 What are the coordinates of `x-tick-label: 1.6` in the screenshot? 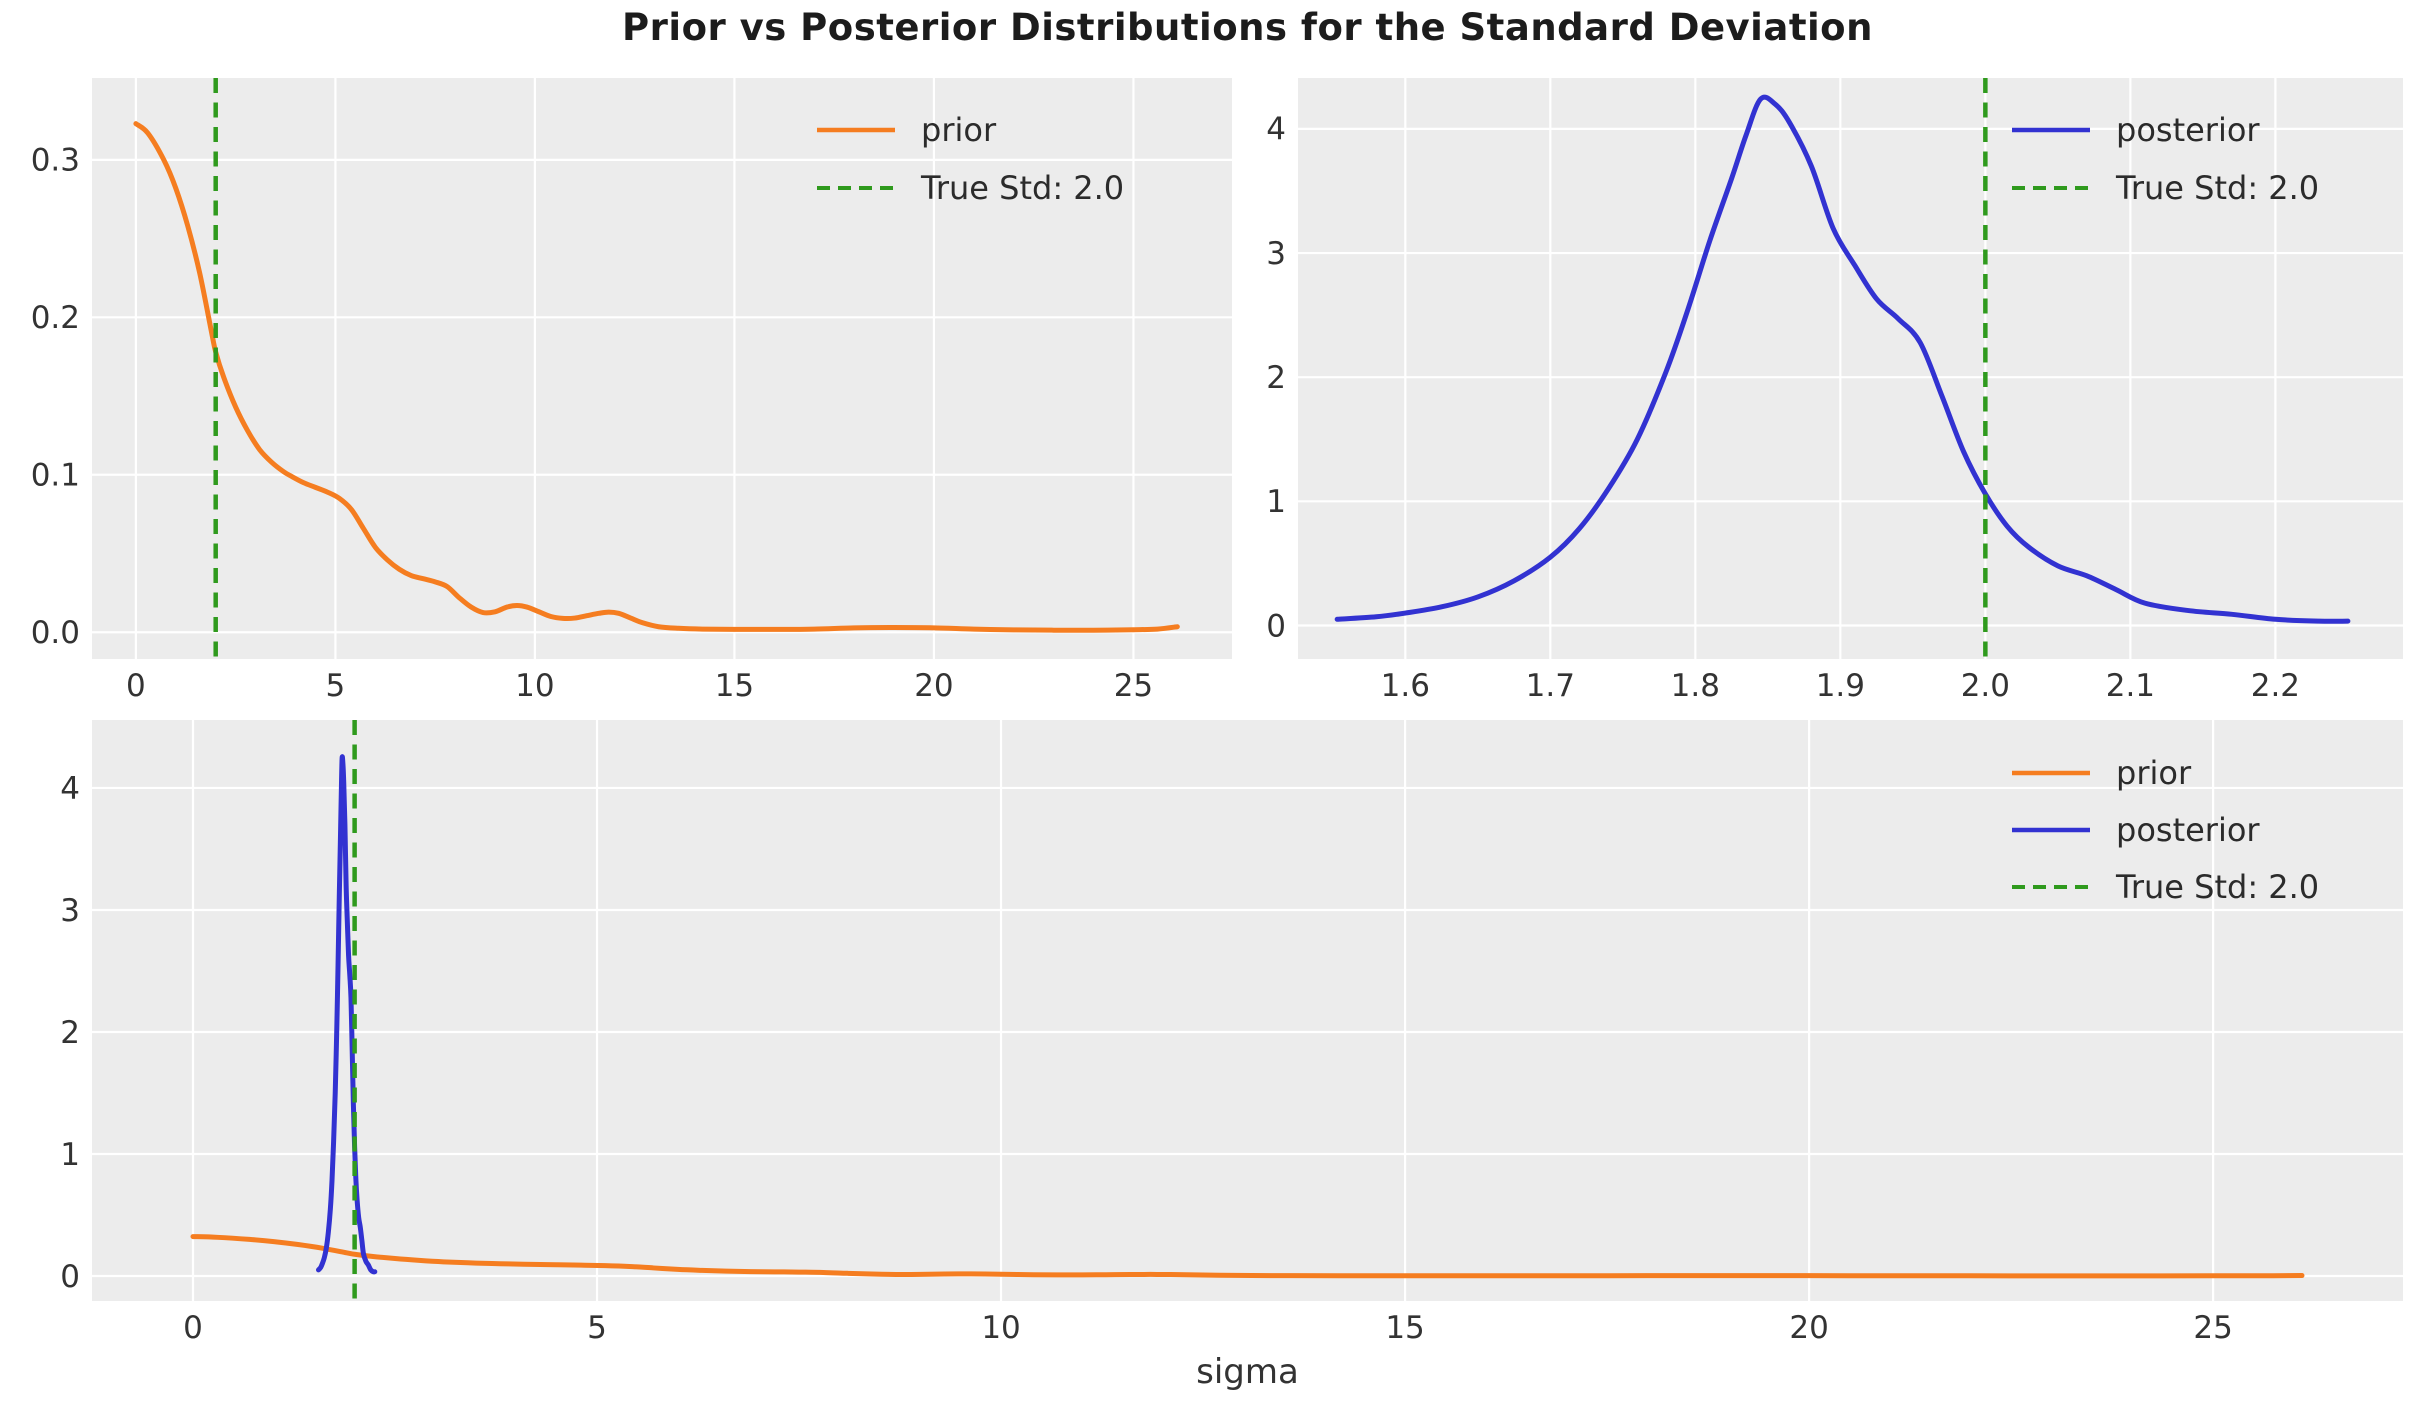 It's located at (1405, 686).